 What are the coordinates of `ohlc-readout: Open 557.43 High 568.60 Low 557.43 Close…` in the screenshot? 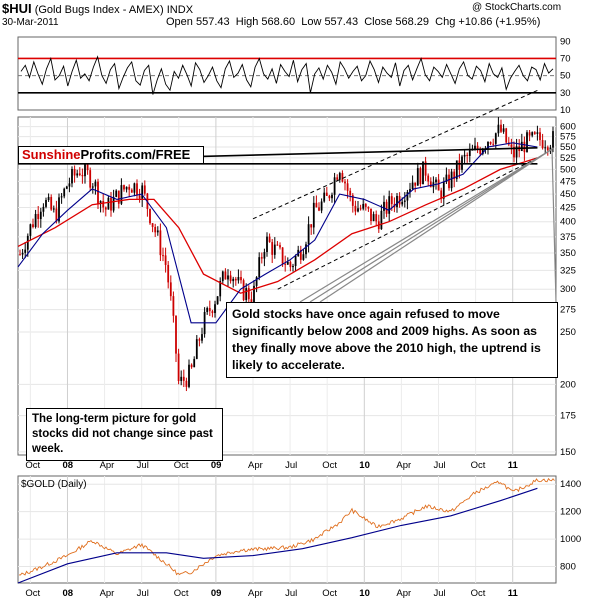 It's located at (353, 22).